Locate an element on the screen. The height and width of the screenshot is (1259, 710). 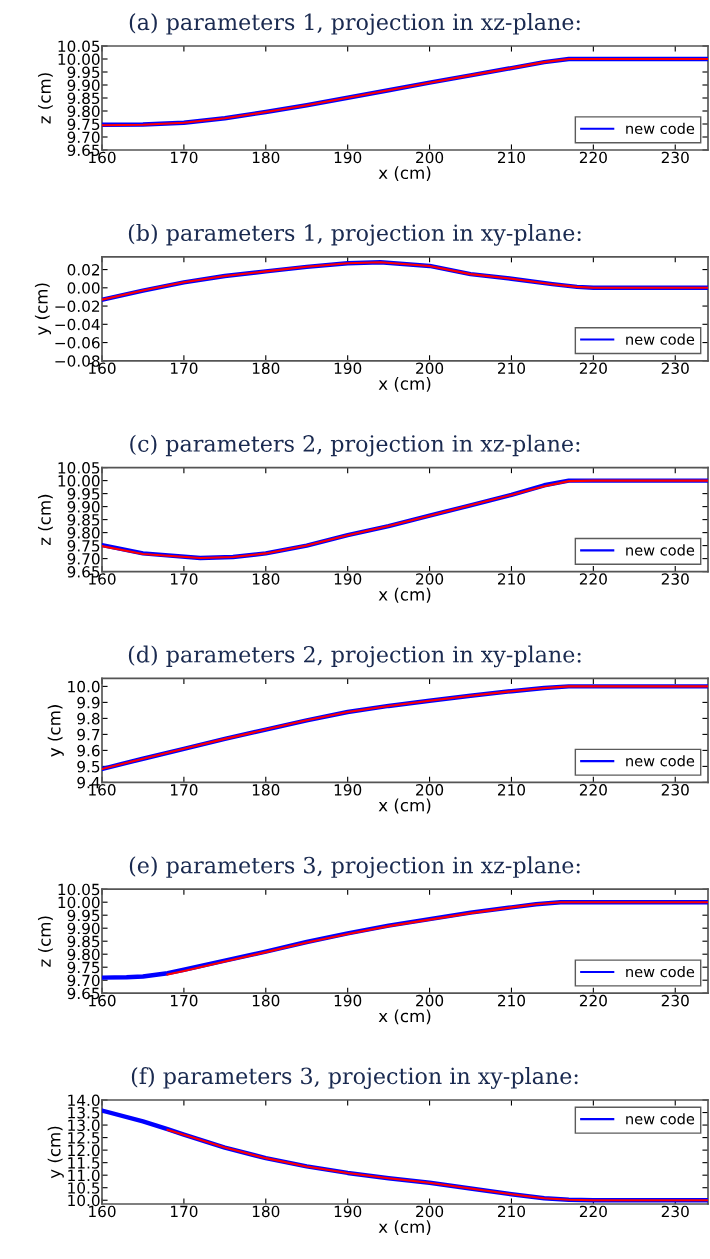
chart-title: (a) parameters 1, projection in xz-plane: is located at coordinates (354, 24).